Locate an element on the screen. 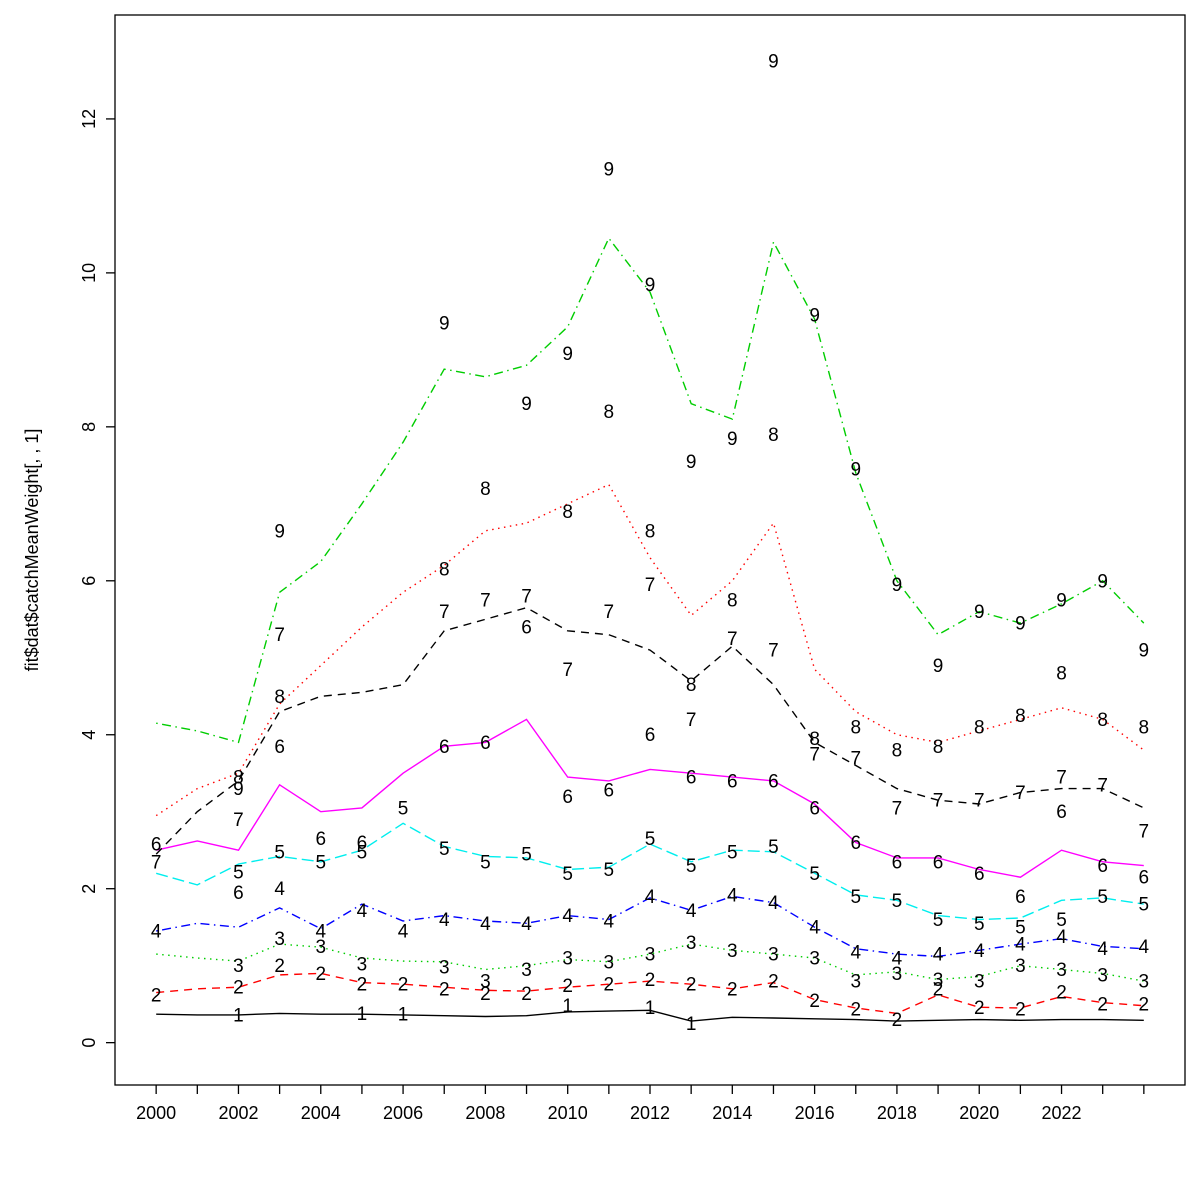  x-axis-tick-label: 2004 is located at coordinates (321, 1113).